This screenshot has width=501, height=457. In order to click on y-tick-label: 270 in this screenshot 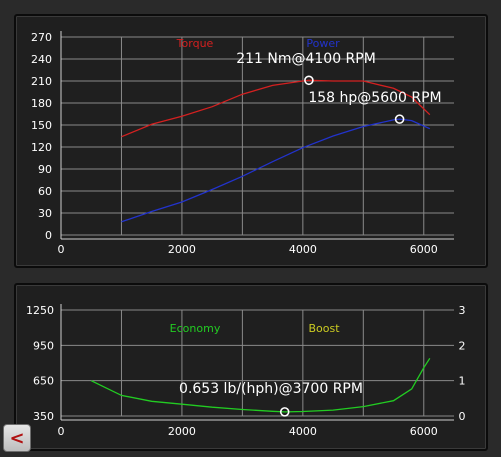, I will do `click(41, 37)`.